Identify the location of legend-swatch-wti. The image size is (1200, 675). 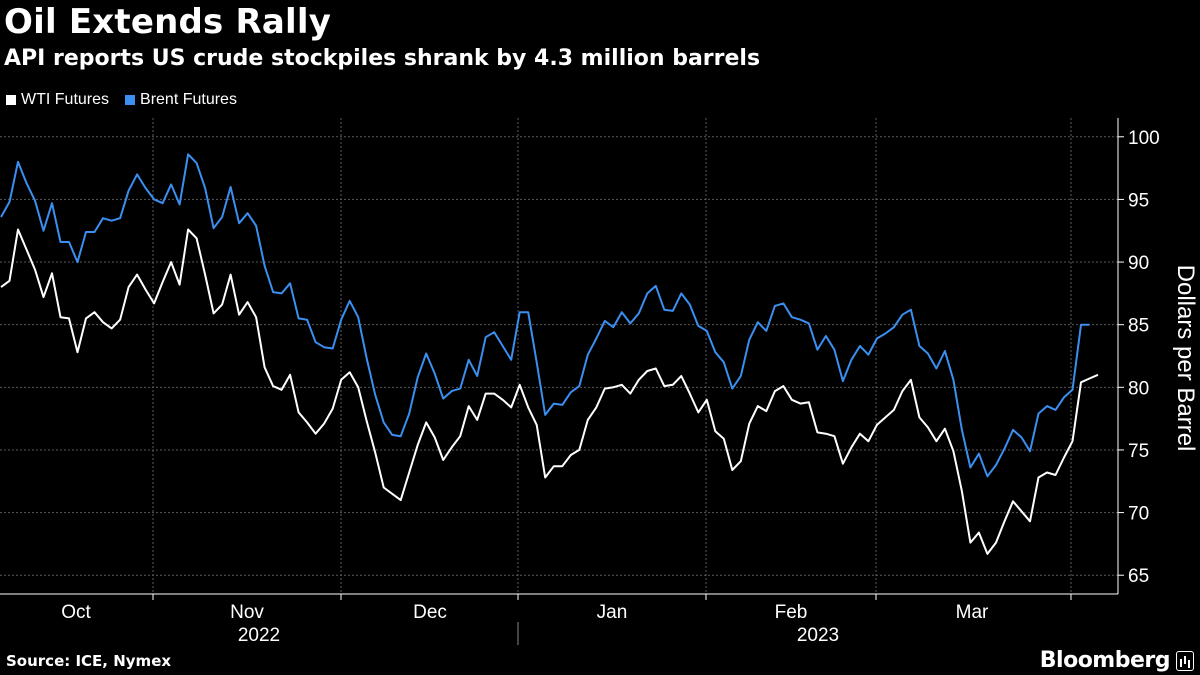
(11, 100).